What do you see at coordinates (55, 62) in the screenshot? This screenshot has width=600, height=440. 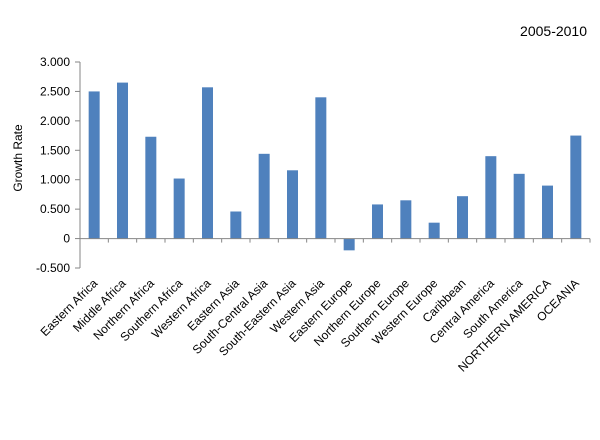 I see `y-tick-label: 3.000` at bounding box center [55, 62].